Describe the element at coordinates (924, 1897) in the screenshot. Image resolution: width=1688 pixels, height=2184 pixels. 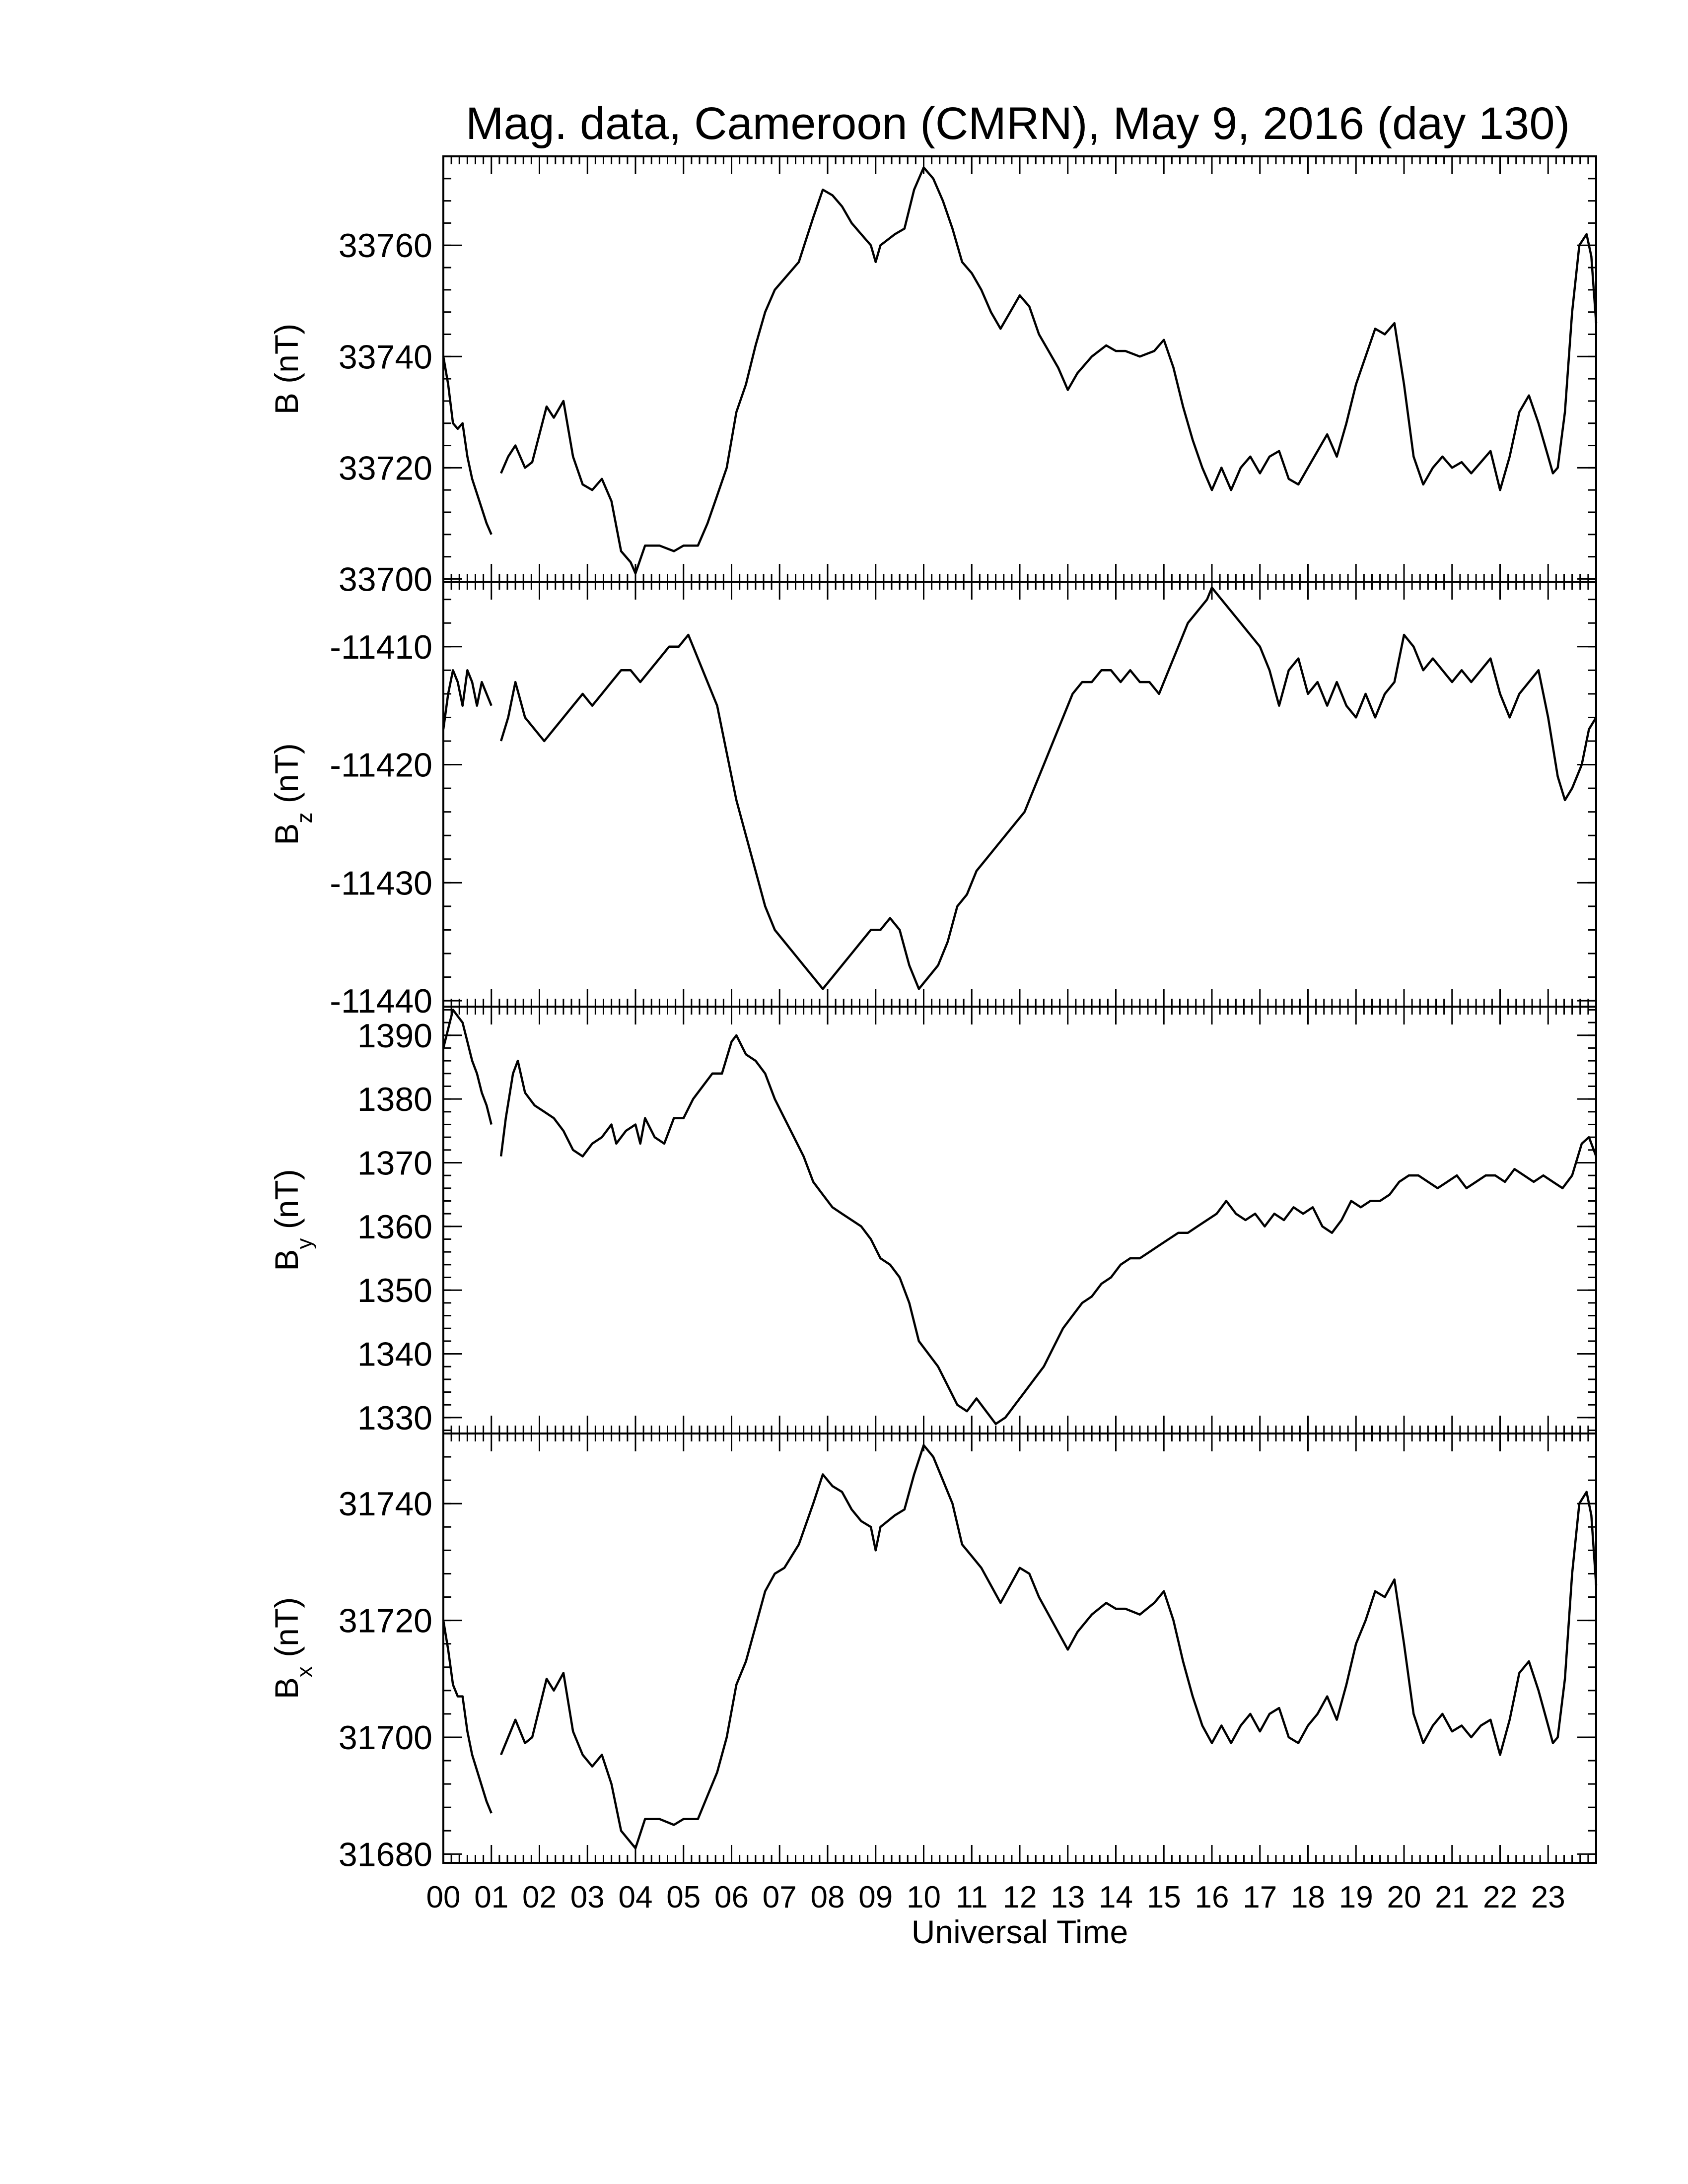
I see `x-tick-label: 10` at that location.